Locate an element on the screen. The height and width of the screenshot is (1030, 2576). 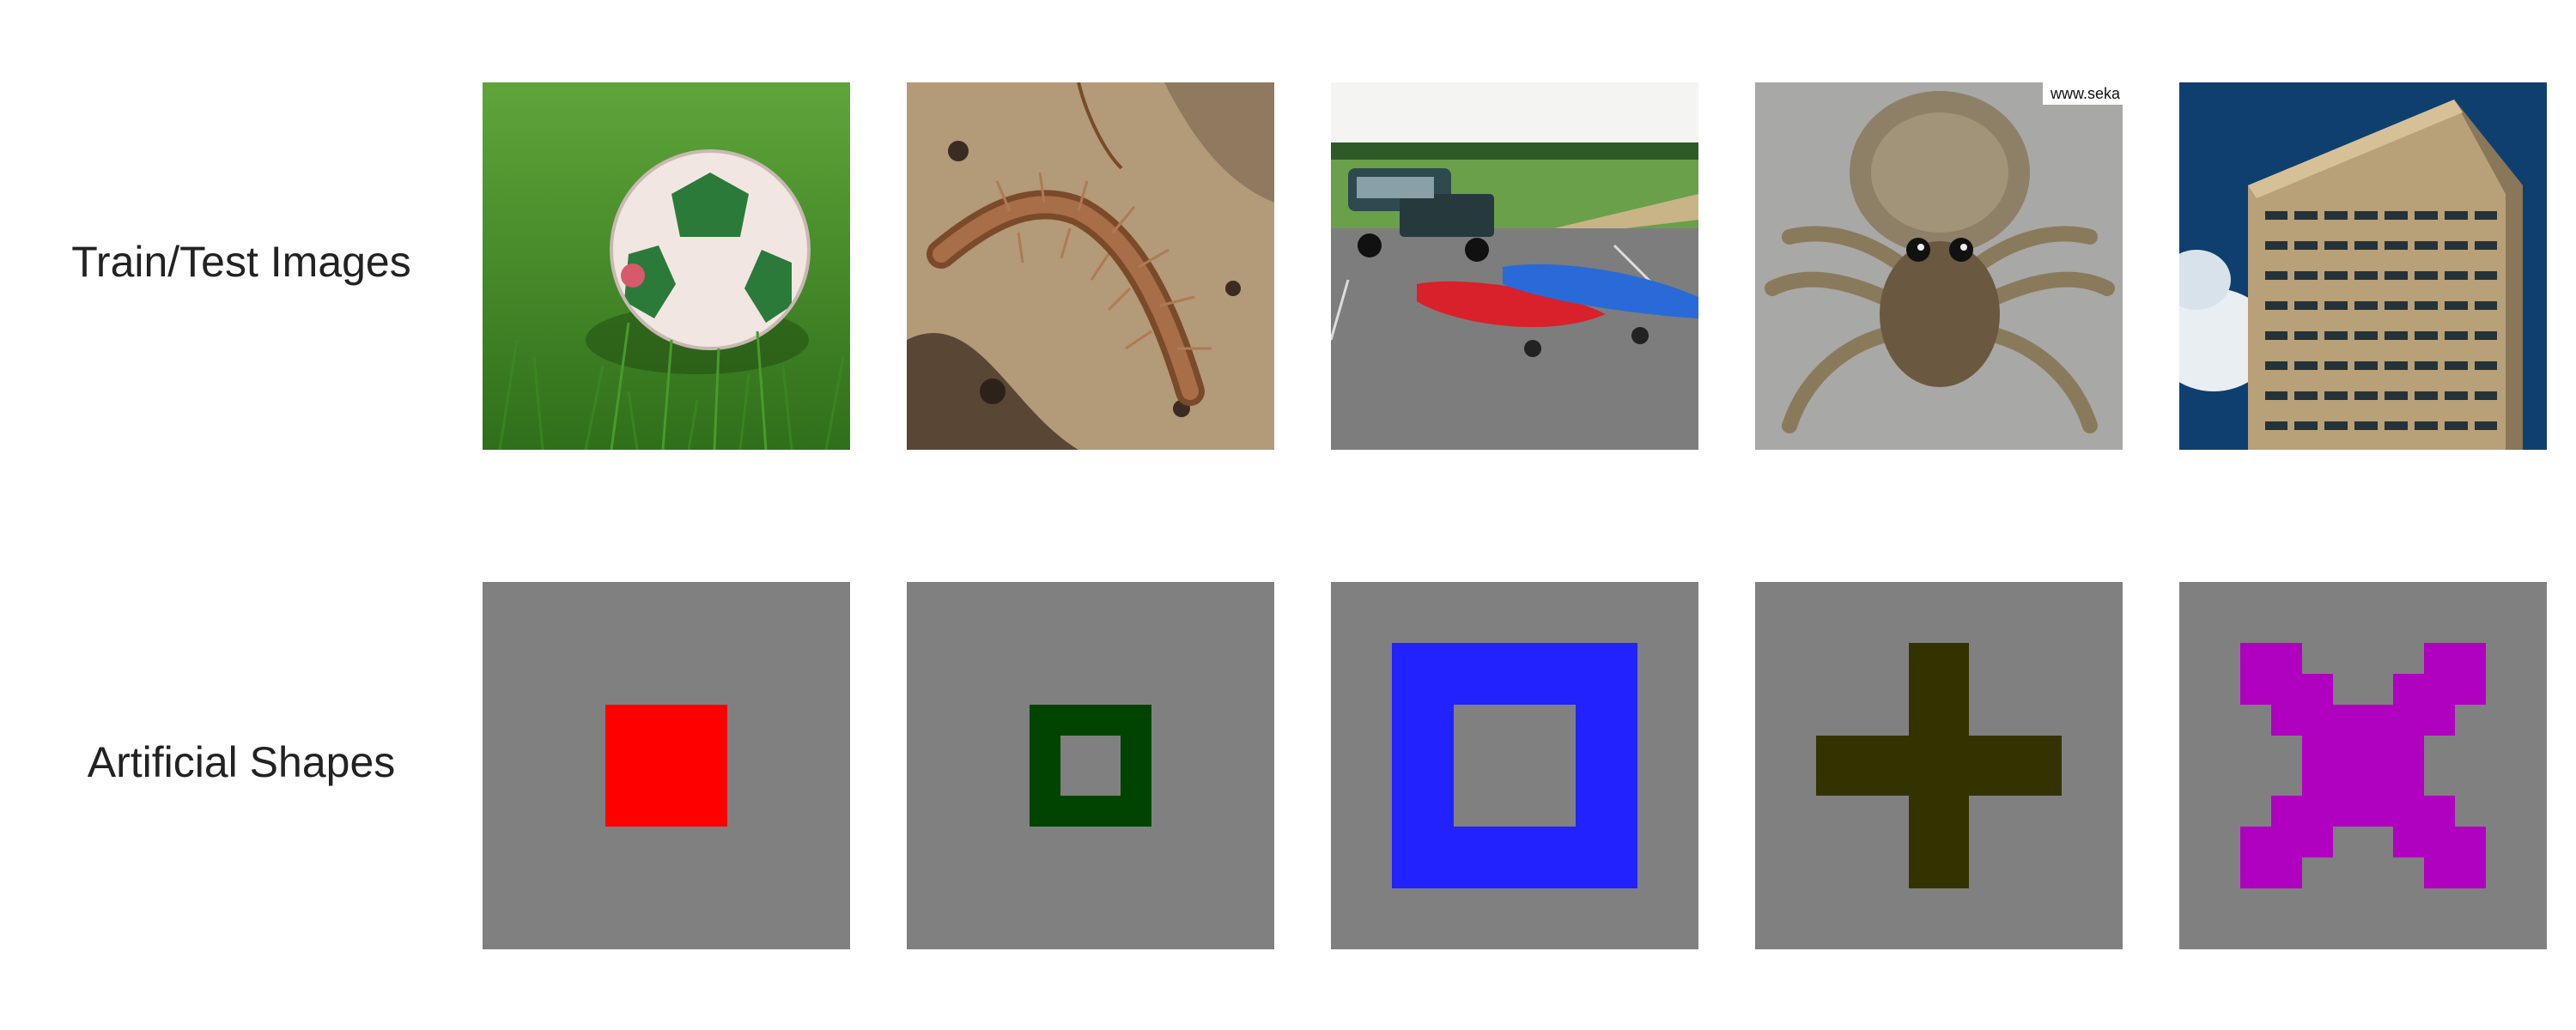
shape-hollow-square-small is located at coordinates (1090, 765).